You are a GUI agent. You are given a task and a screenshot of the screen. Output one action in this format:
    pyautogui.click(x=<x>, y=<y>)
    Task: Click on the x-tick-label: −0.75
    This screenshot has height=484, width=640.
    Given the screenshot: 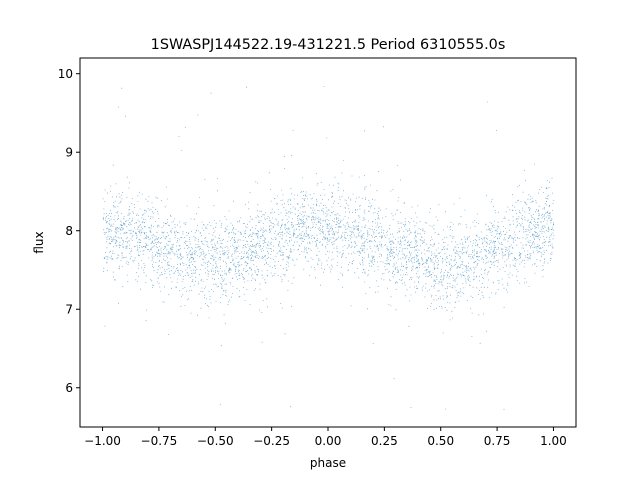 What is the action you would take?
    pyautogui.click(x=159, y=441)
    